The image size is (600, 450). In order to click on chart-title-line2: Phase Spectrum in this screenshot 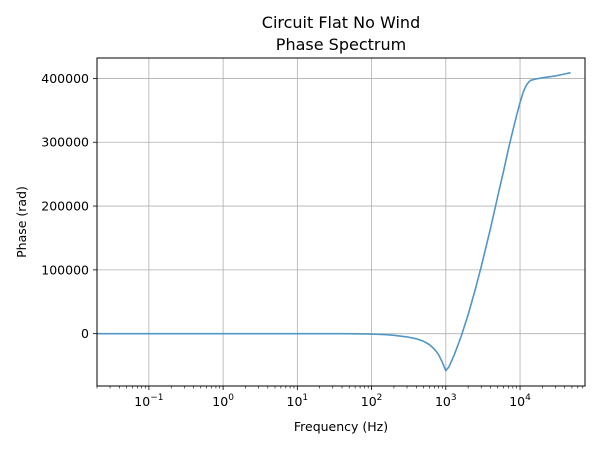, I will do `click(341, 44)`.